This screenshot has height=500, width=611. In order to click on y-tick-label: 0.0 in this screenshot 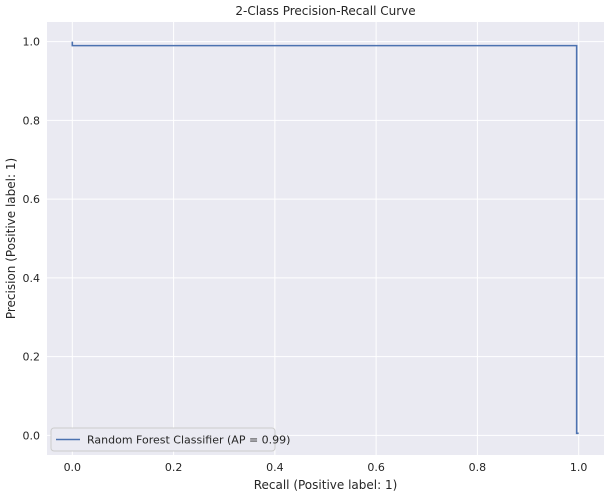, I will do `click(32, 435)`.